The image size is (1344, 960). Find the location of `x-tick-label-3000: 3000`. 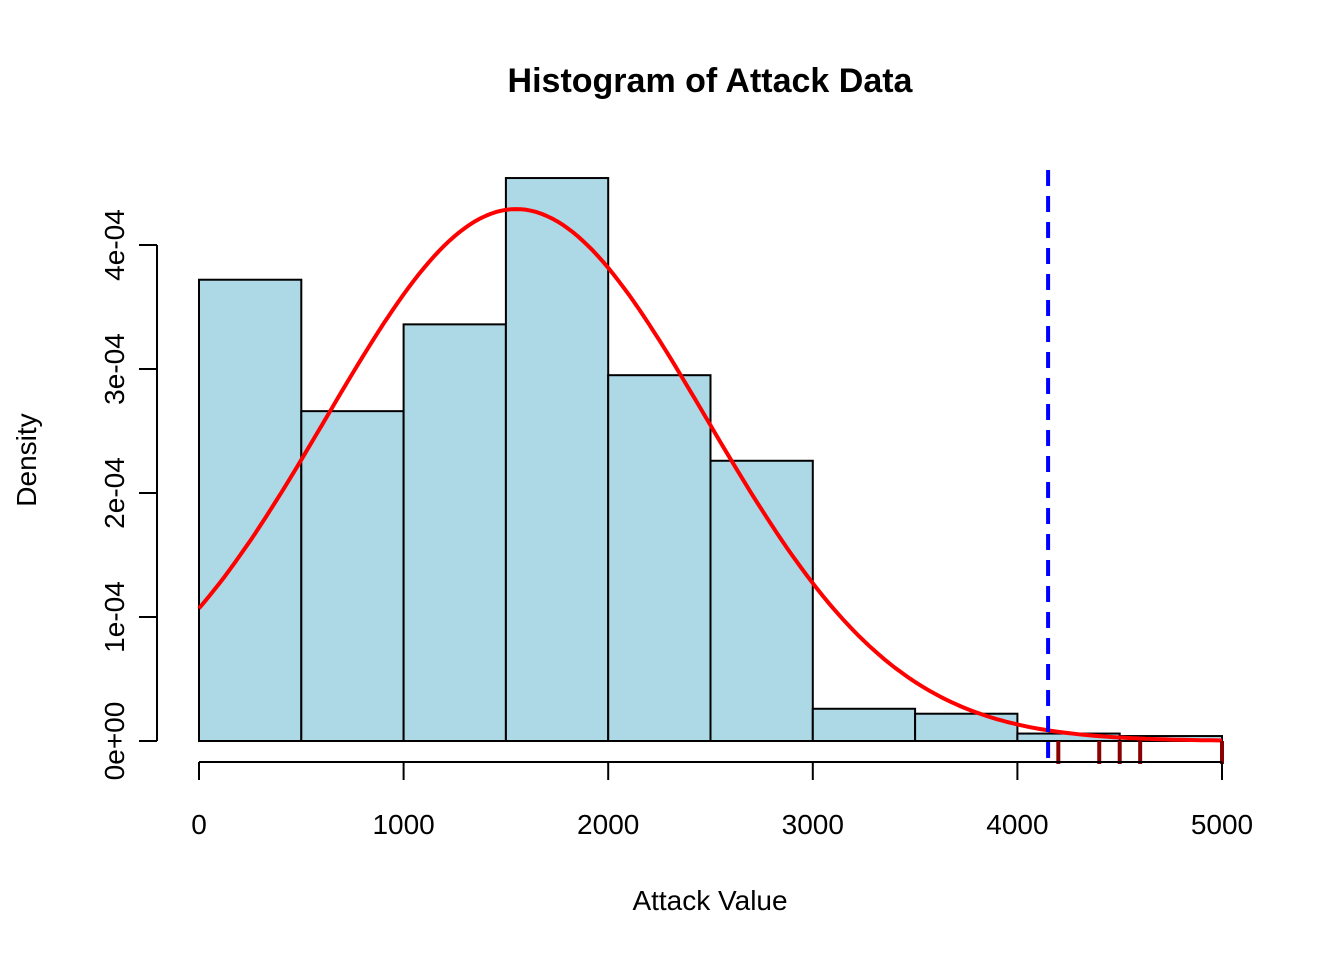

x-tick-label-3000: 3000 is located at coordinates (813, 824).